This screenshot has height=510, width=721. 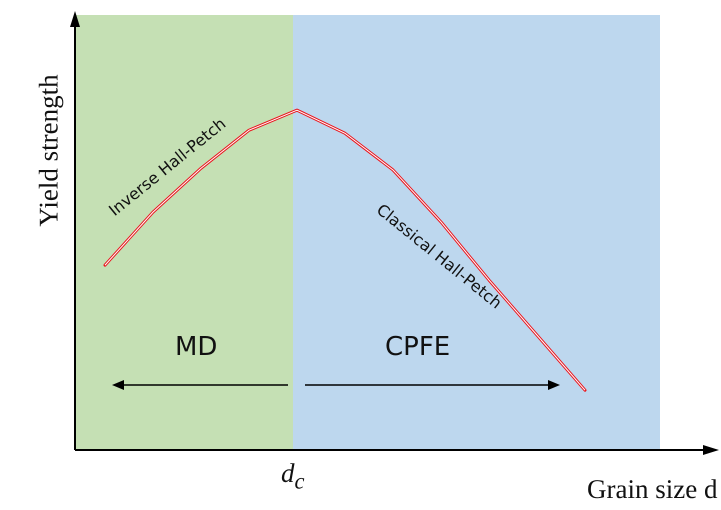 I want to click on y-axis-title: Yield strength, so click(x=49, y=150).